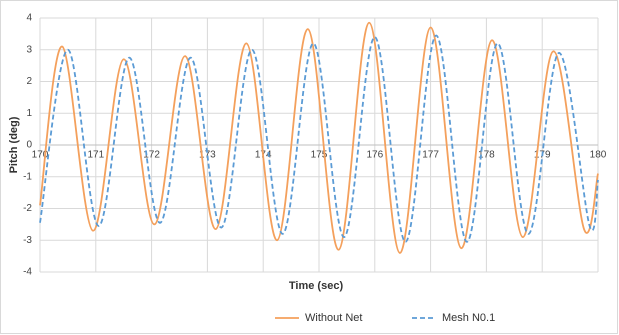 The width and height of the screenshot is (619, 335). I want to click on x-tick-label: 170, so click(40, 155).